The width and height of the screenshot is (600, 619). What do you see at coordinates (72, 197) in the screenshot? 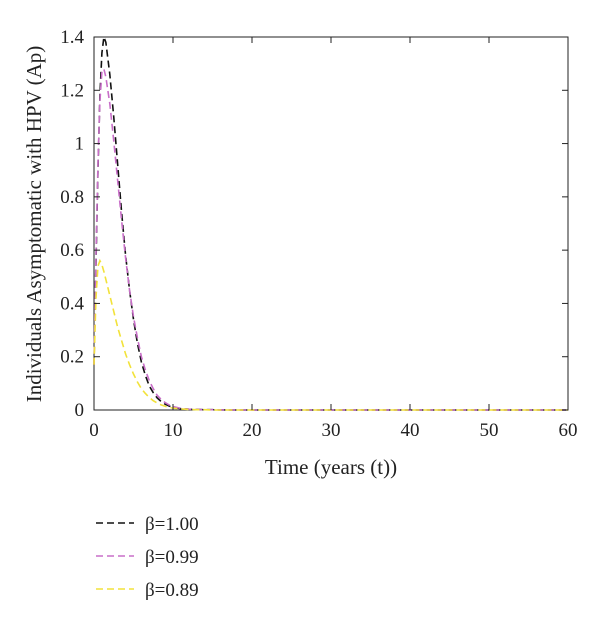
I see `y-tick-label: 0.8` at bounding box center [72, 197].